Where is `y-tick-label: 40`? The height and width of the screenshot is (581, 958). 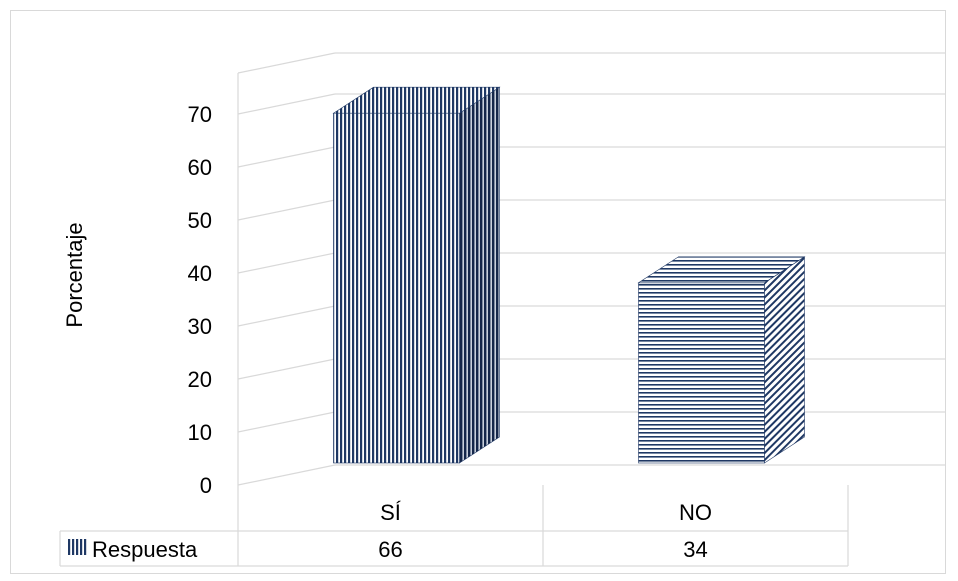
y-tick-label: 40 is located at coordinates (200, 273).